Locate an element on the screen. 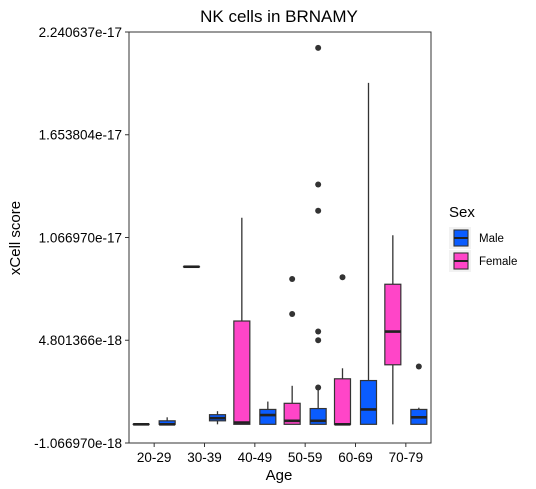 The width and height of the screenshot is (536, 489). y-tick-label: 4.801366e-18 is located at coordinates (80, 340).